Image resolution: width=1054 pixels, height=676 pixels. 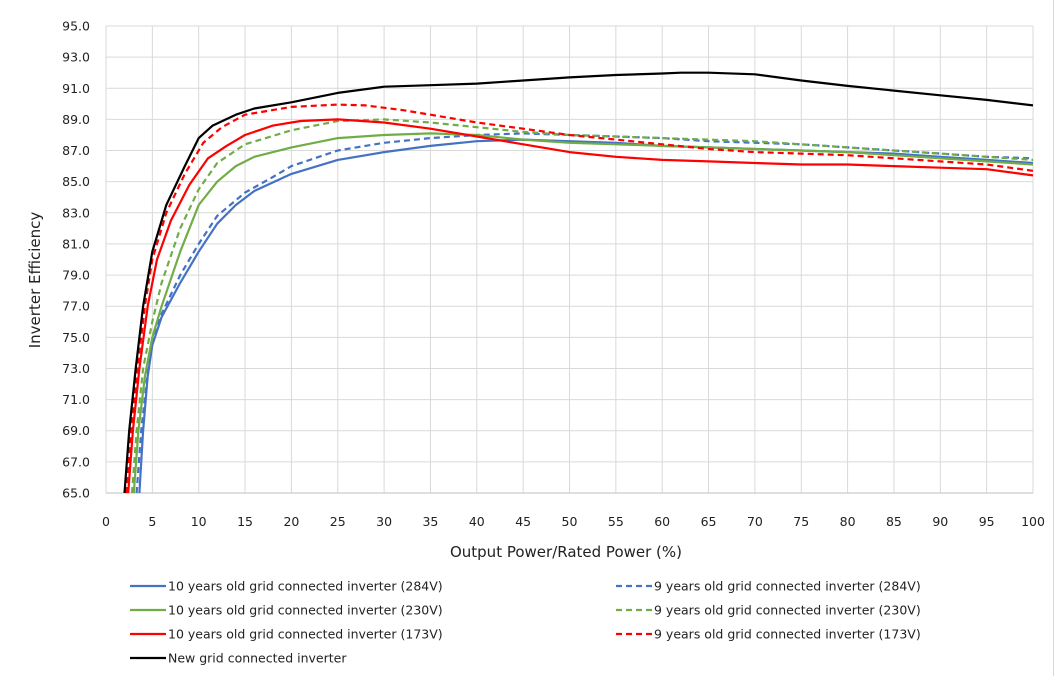 What do you see at coordinates (76, 368) in the screenshot?
I see `y-tick-label: 73.0` at bounding box center [76, 368].